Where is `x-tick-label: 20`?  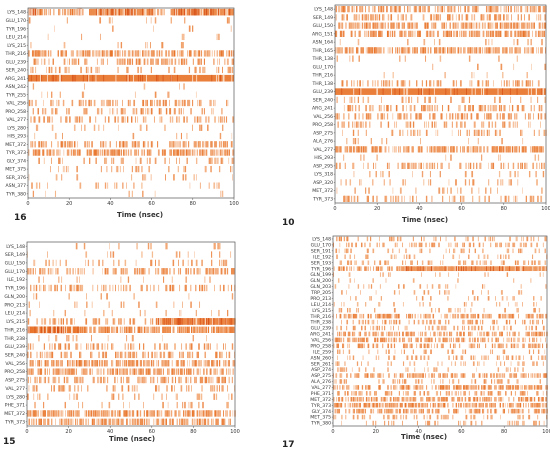 x-tick-label: 20 is located at coordinates (377, 209).